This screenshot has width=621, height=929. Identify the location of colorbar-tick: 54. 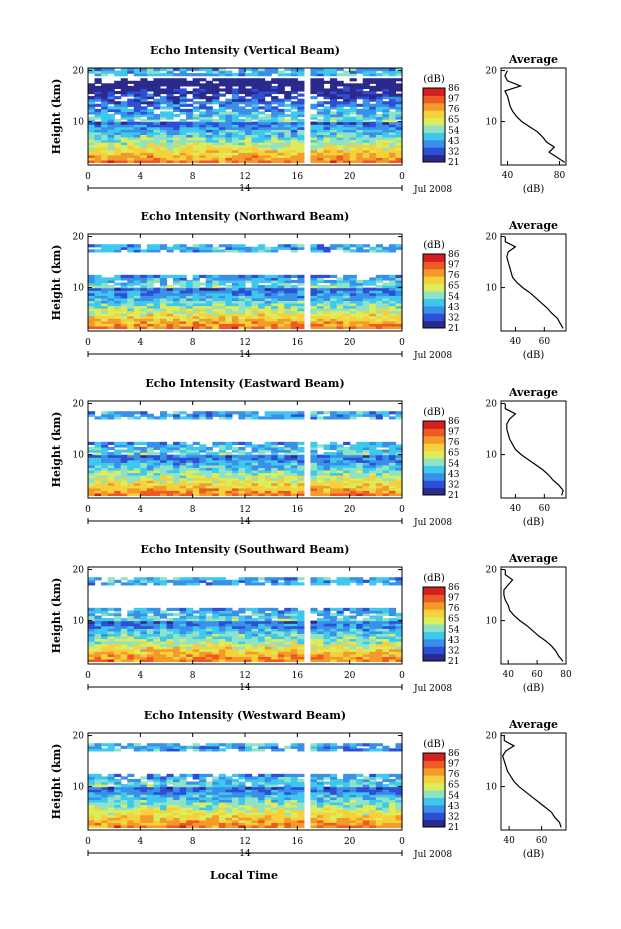
(454, 131).